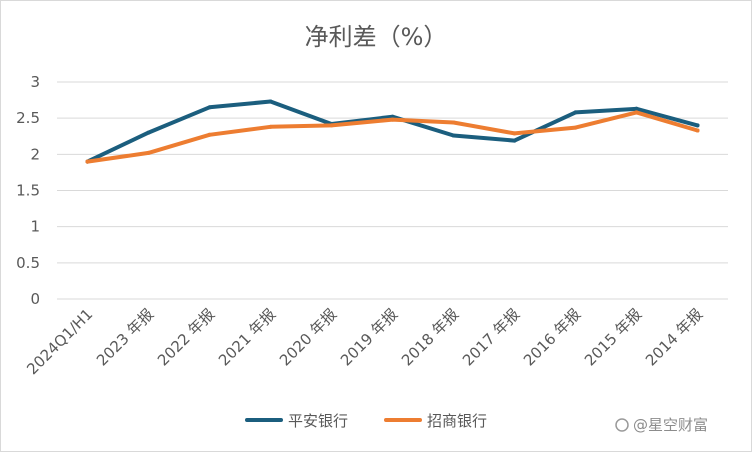 The height and width of the screenshot is (452, 752). I want to click on y-tick-label: 2.5, so click(28, 118).